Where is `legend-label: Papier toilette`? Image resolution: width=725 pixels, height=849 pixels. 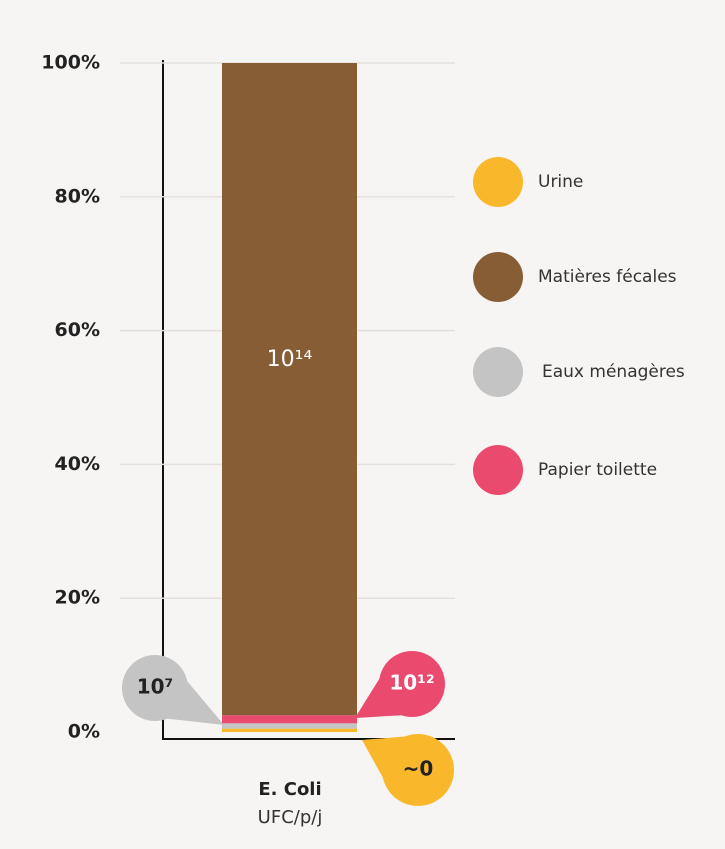 legend-label: Papier toilette is located at coordinates (597, 470).